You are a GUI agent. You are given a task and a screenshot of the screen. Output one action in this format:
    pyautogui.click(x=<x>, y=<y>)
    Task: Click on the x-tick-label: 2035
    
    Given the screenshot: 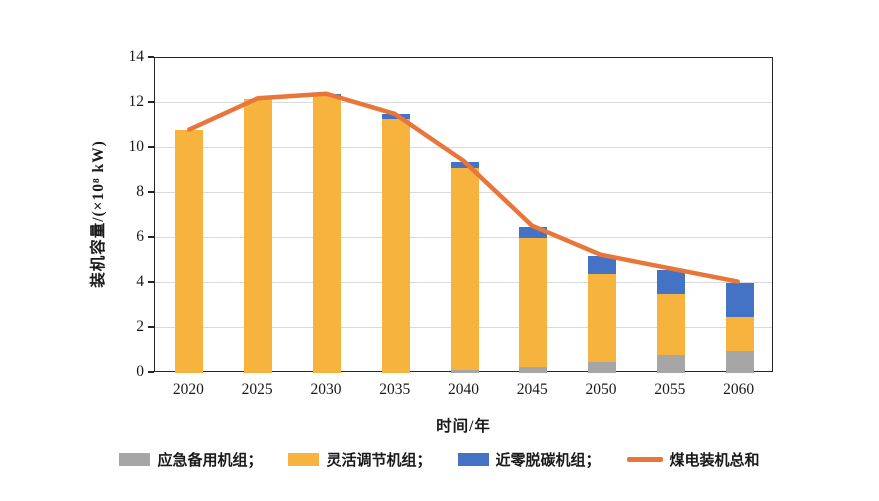 What is the action you would take?
    pyautogui.click(x=395, y=389)
    